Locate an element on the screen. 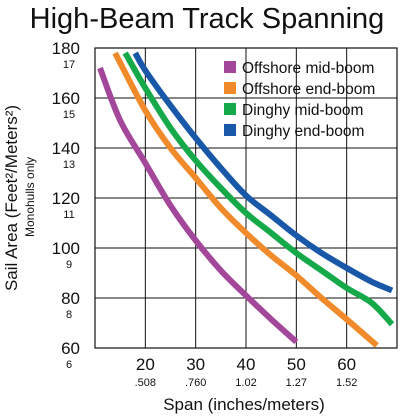 Image resolution: width=416 pixels, height=416 pixels. legend-label: Dinghy end-boom is located at coordinates (303, 131).